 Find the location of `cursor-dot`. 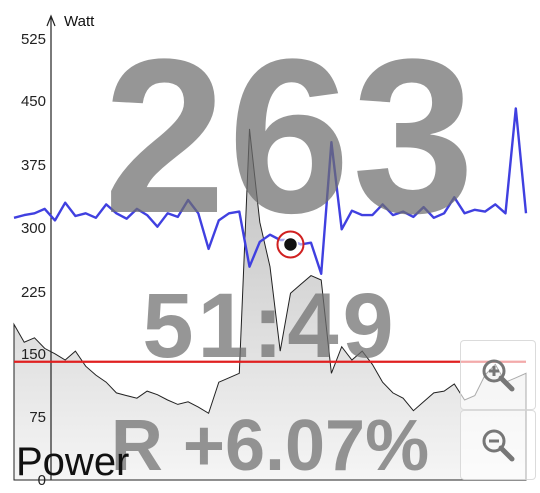

cursor-dot is located at coordinates (290, 244).